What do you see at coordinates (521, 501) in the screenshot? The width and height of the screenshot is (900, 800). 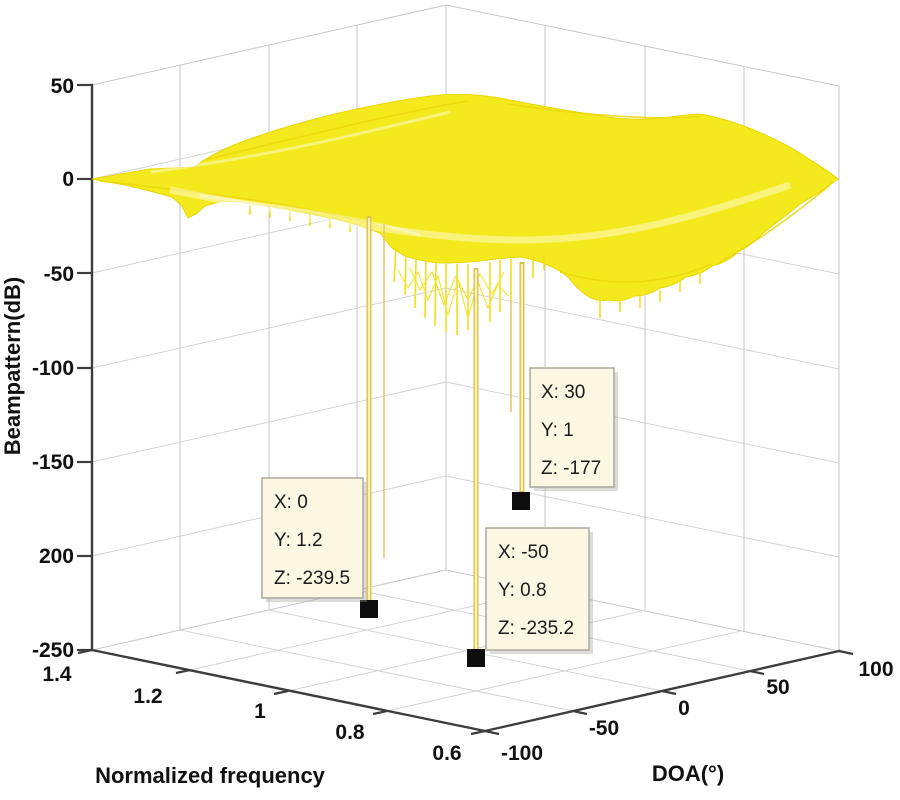 I see `null-marker-x30` at bounding box center [521, 501].